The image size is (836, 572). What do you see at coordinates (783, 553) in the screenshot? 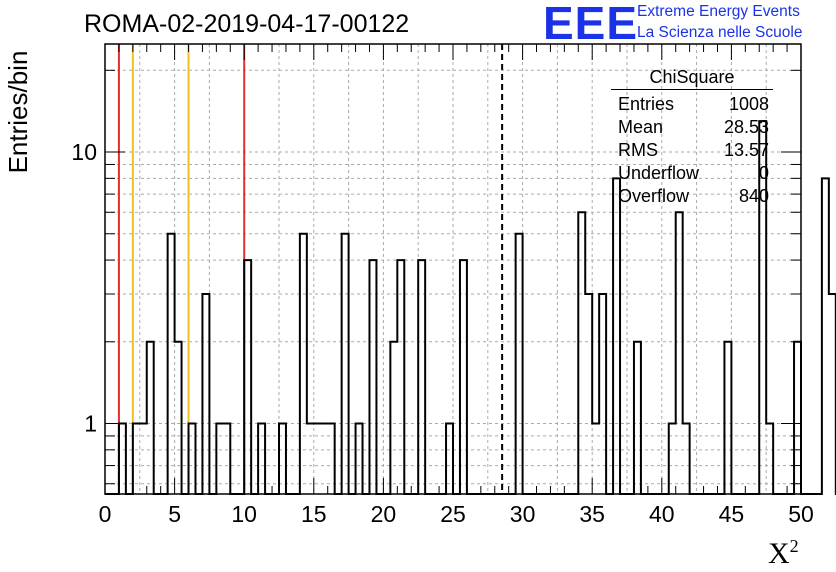
I see `x-axis-label: X2` at bounding box center [783, 553].